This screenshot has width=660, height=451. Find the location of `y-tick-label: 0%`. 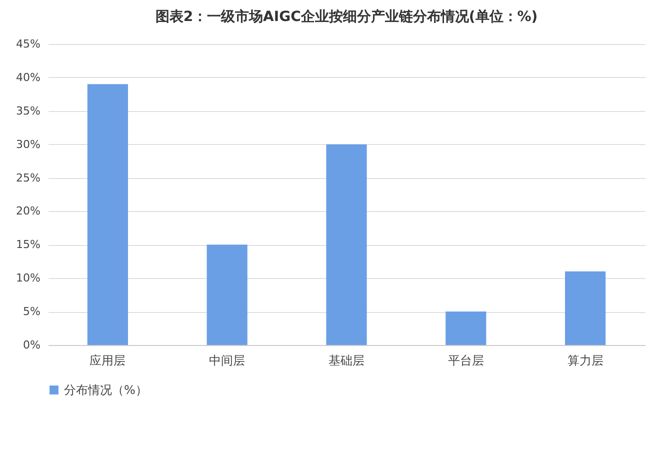

y-tick-label: 0% is located at coordinates (31, 345).